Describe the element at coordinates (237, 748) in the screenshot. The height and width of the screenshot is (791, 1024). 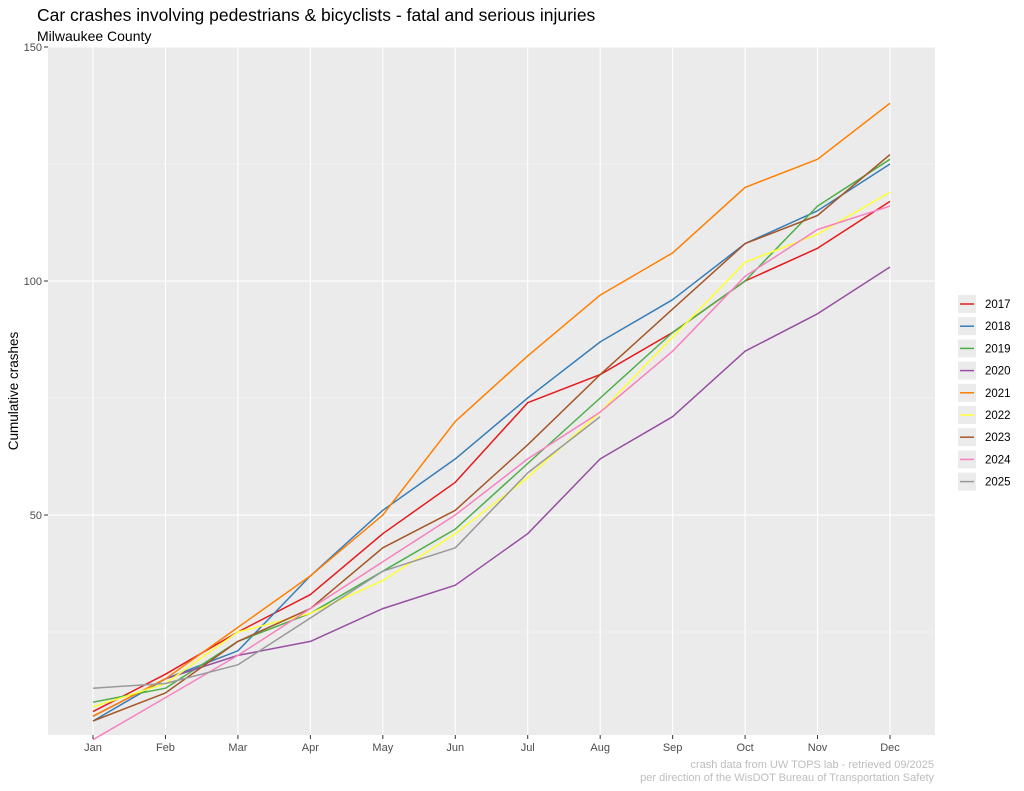
I see `x-tick-label: Mar` at that location.